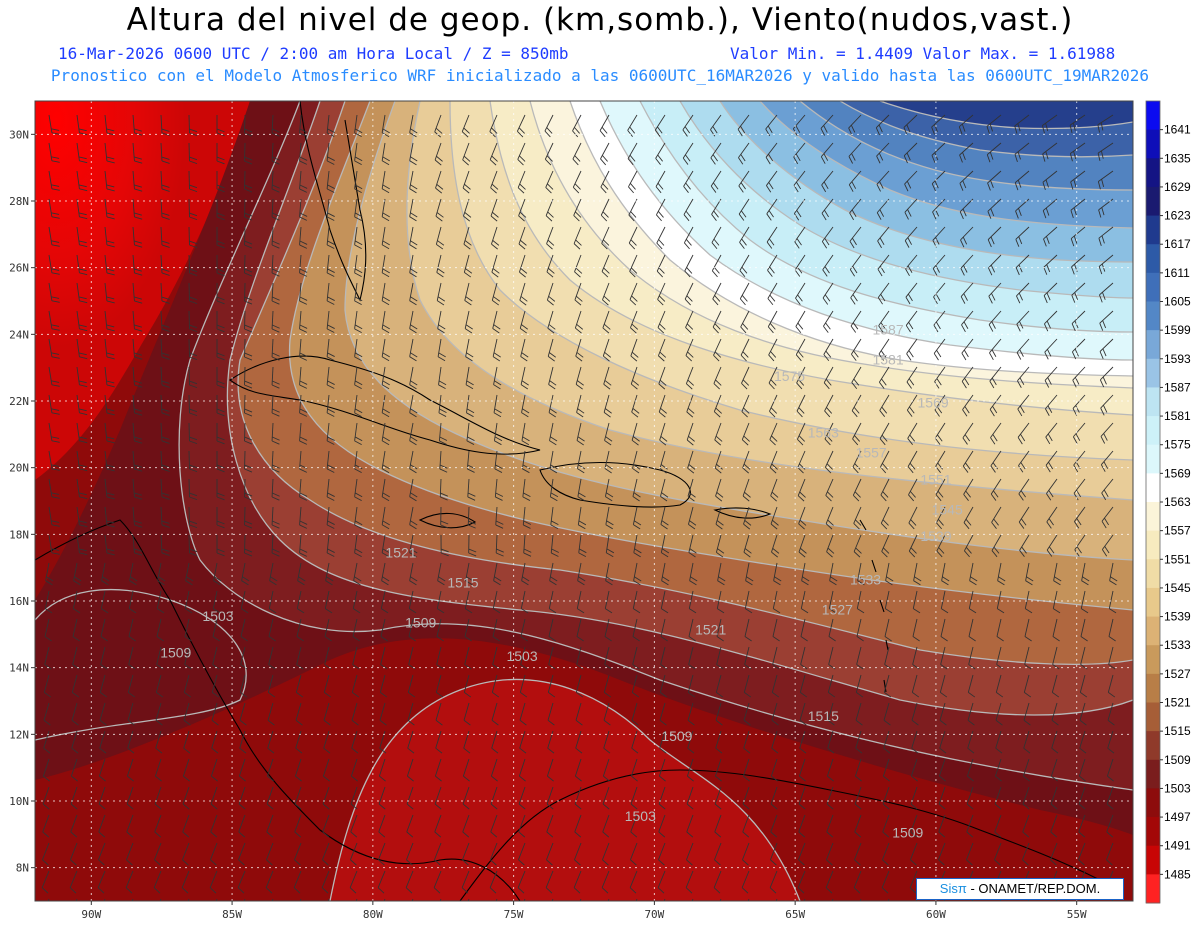  Describe the element at coordinates (710, 629) in the screenshot. I see `contour-label: 1521` at that location.